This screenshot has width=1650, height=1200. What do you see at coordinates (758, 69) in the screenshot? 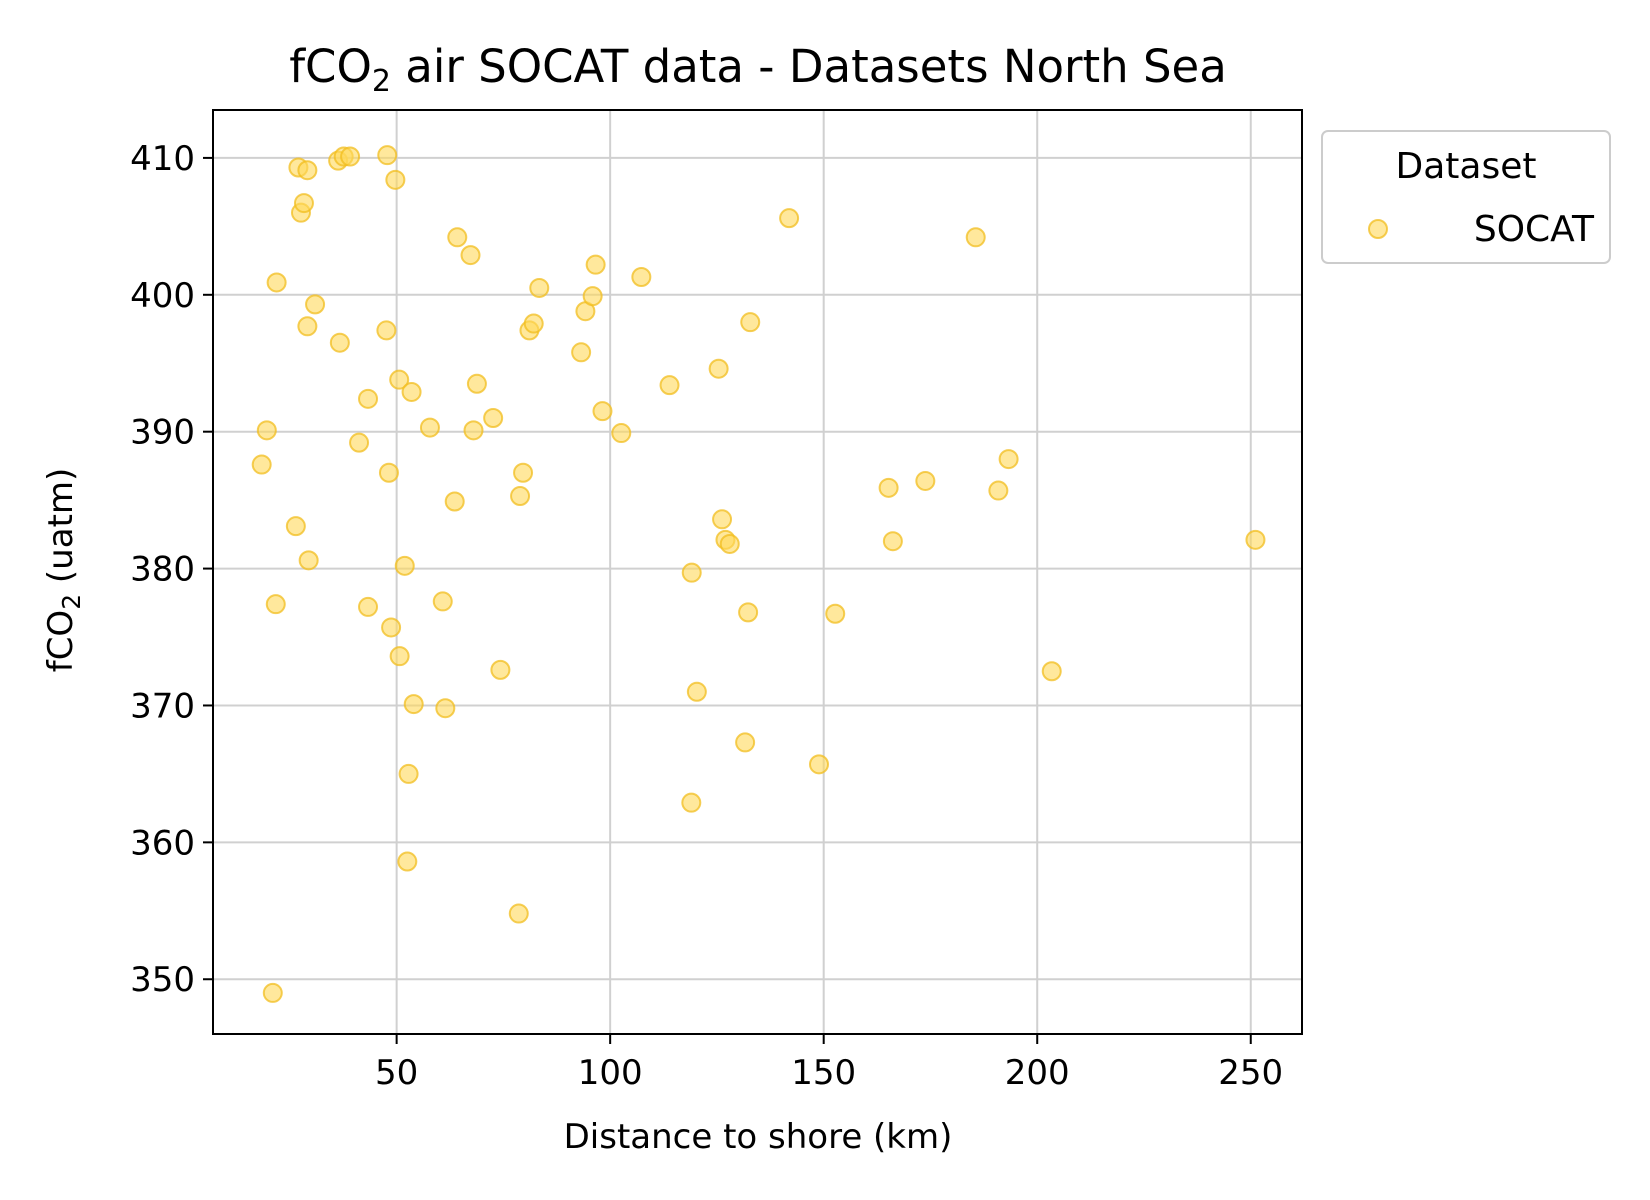
I see `chart-title: fCO2 air SOCAT data - Datasets North Sea` at bounding box center [758, 69].